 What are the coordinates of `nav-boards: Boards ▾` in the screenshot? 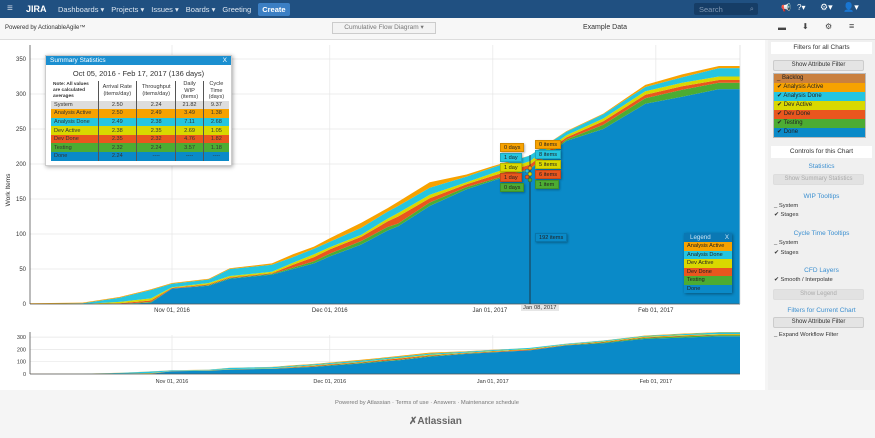 It's located at (200, 9).